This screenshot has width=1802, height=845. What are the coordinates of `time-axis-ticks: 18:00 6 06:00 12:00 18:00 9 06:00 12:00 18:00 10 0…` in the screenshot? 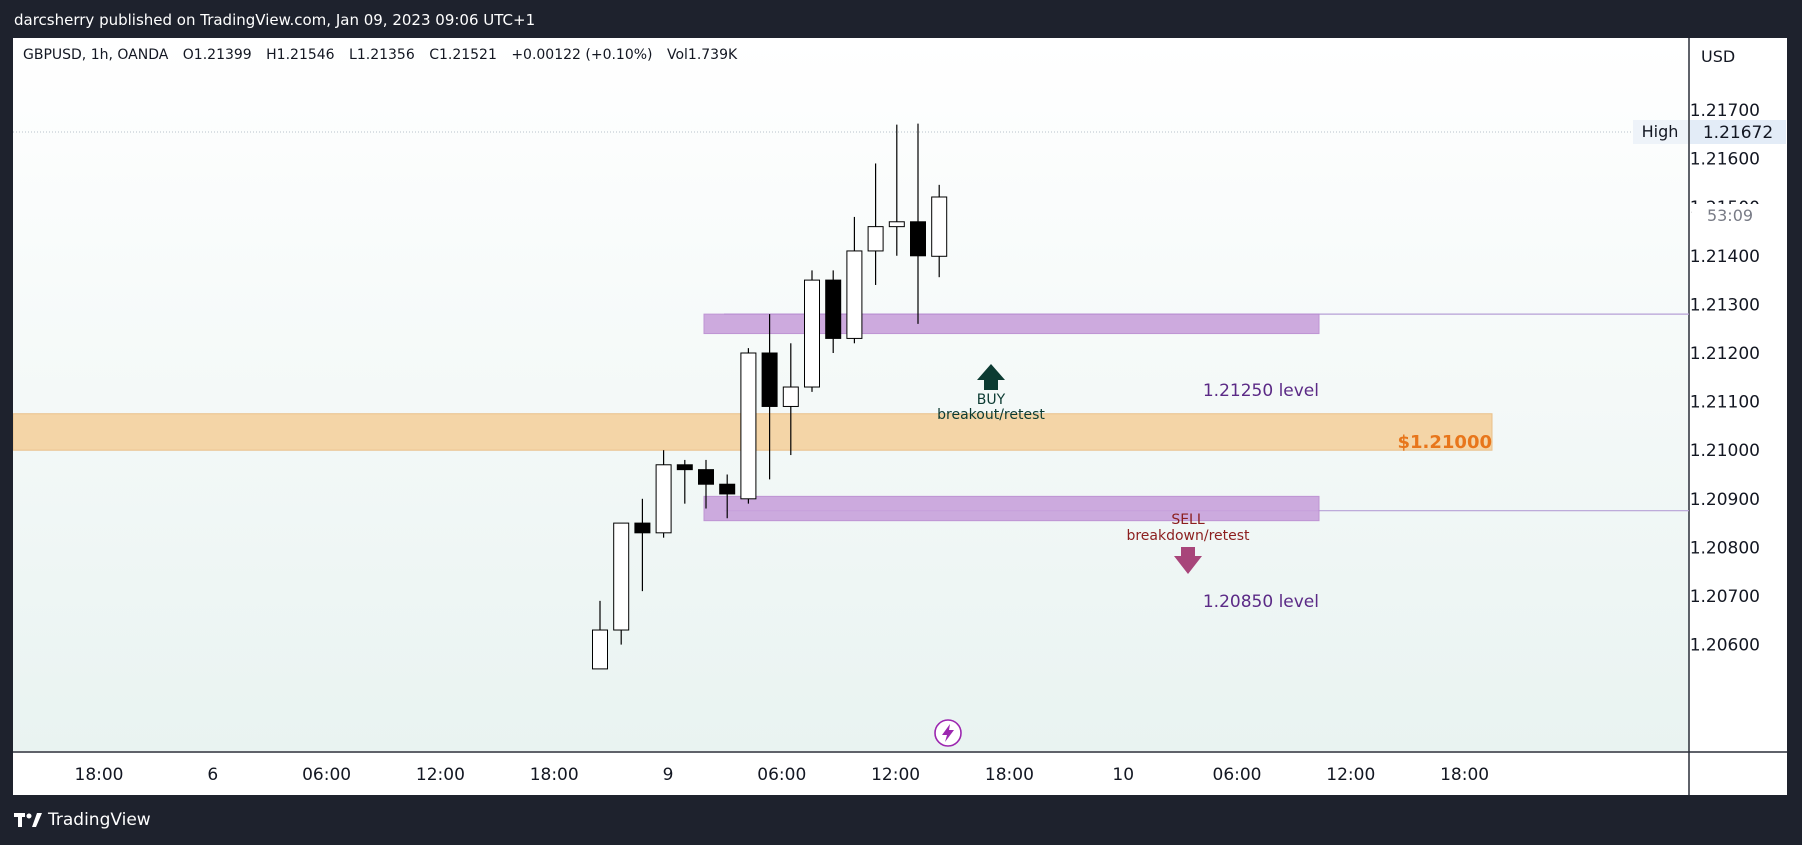 It's located at (782, 775).